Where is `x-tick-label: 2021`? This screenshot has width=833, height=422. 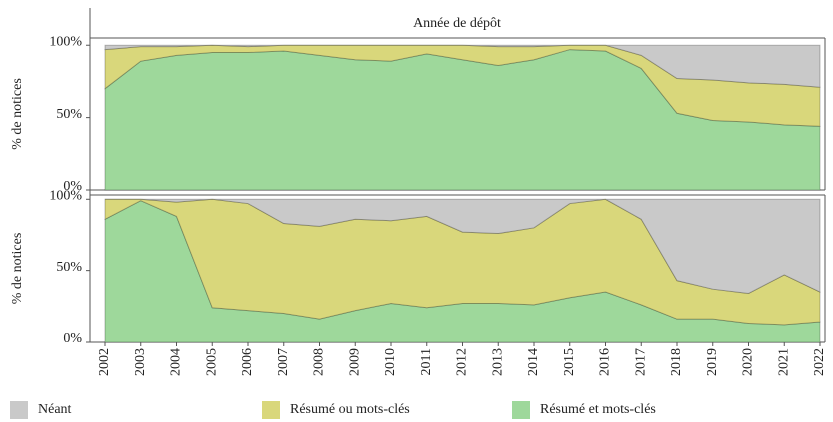 x-tick-label: 2021 is located at coordinates (783, 362).